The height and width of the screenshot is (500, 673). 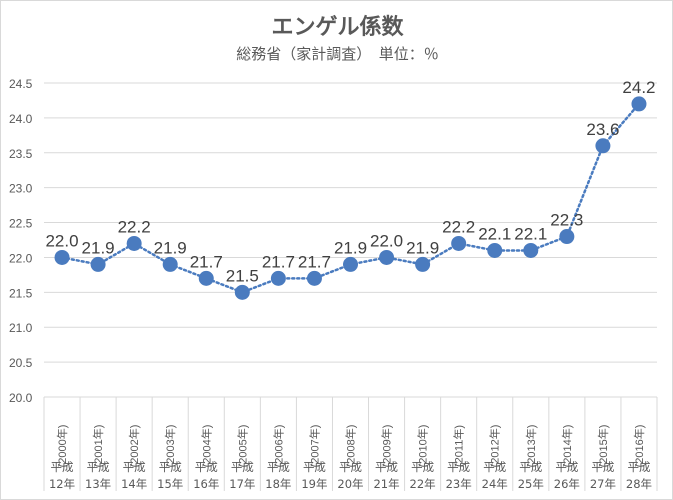 I want to click on y-tick-label: 22.5, so click(x=21, y=224).